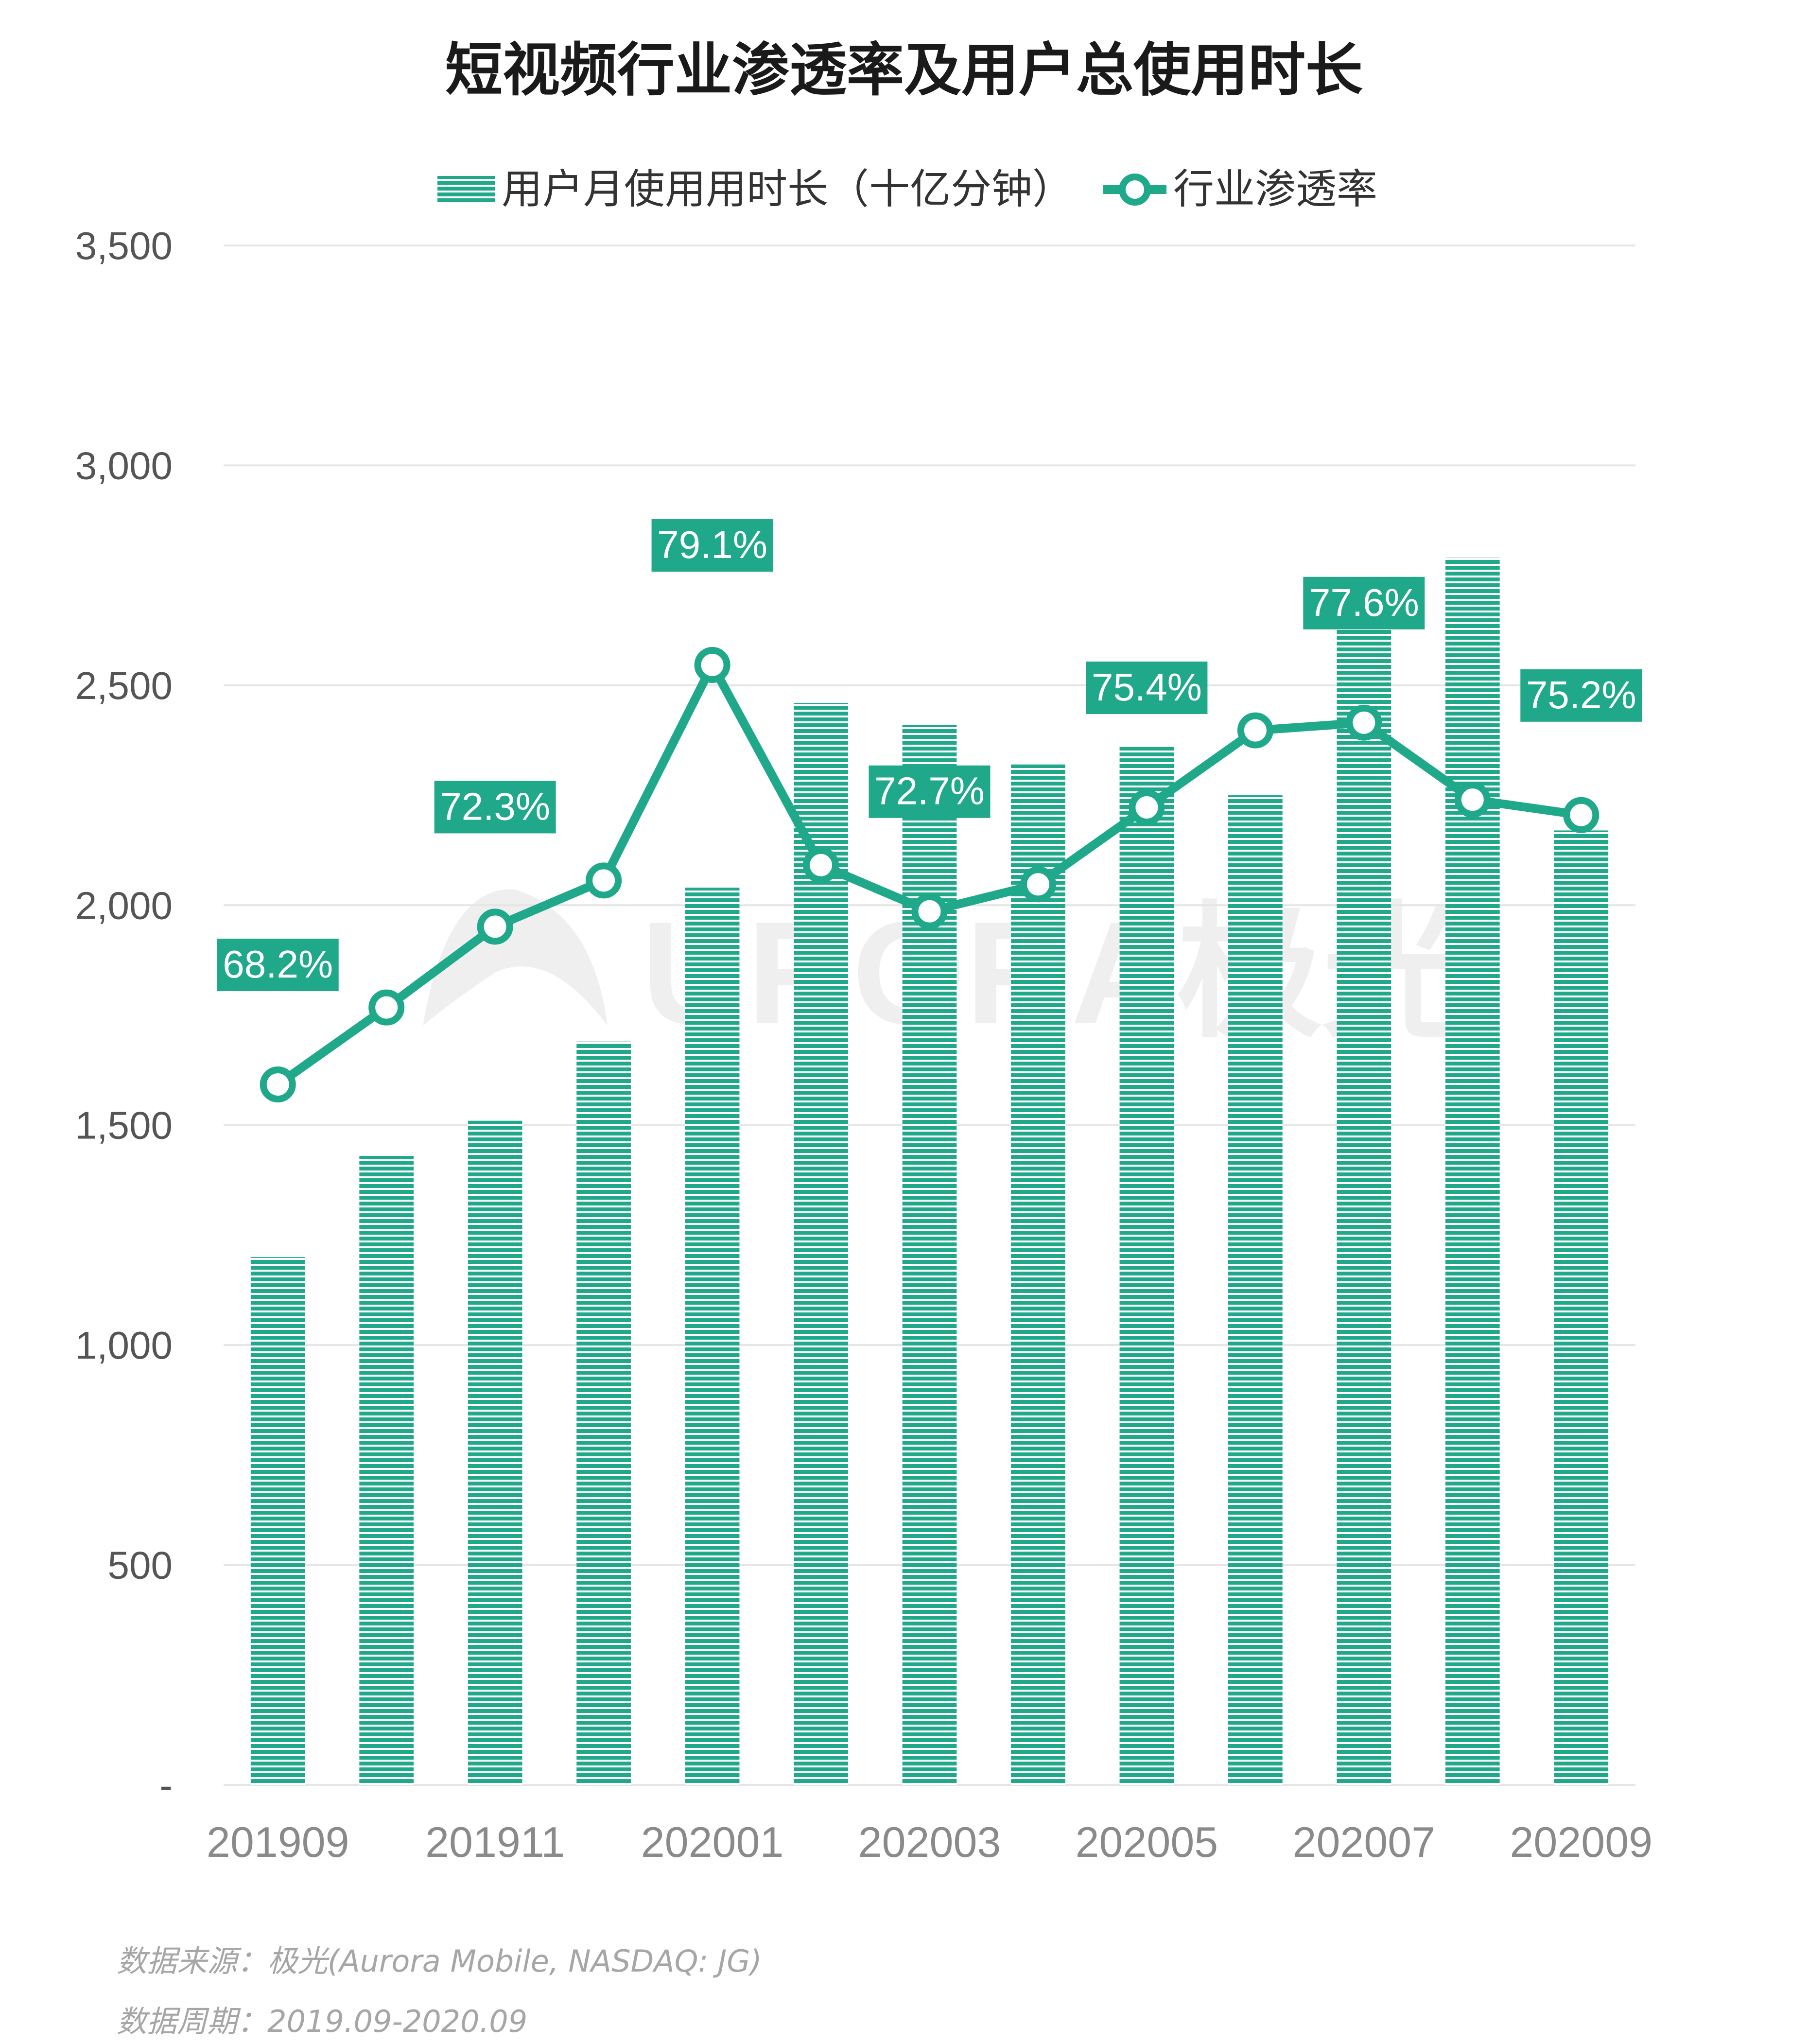  Describe the element at coordinates (495, 1842) in the screenshot. I see `x-tick-label: 201911` at that location.